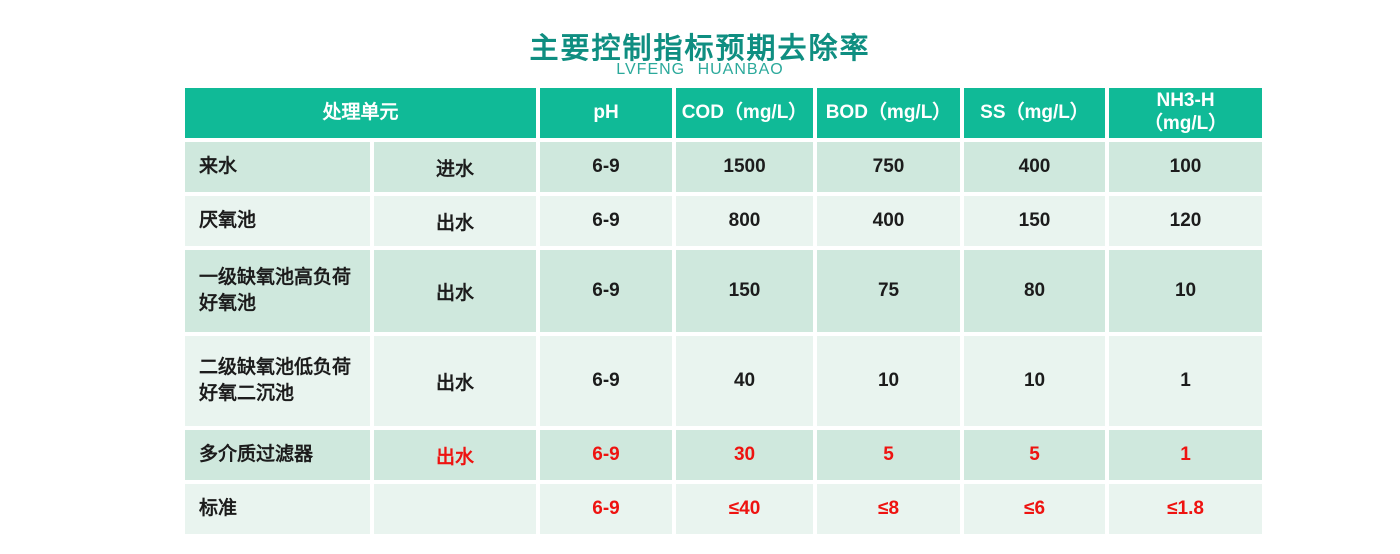 This screenshot has height=554, width=1400. What do you see at coordinates (1035, 167) in the screenshot?
I see `cell-ss: 400` at bounding box center [1035, 167].